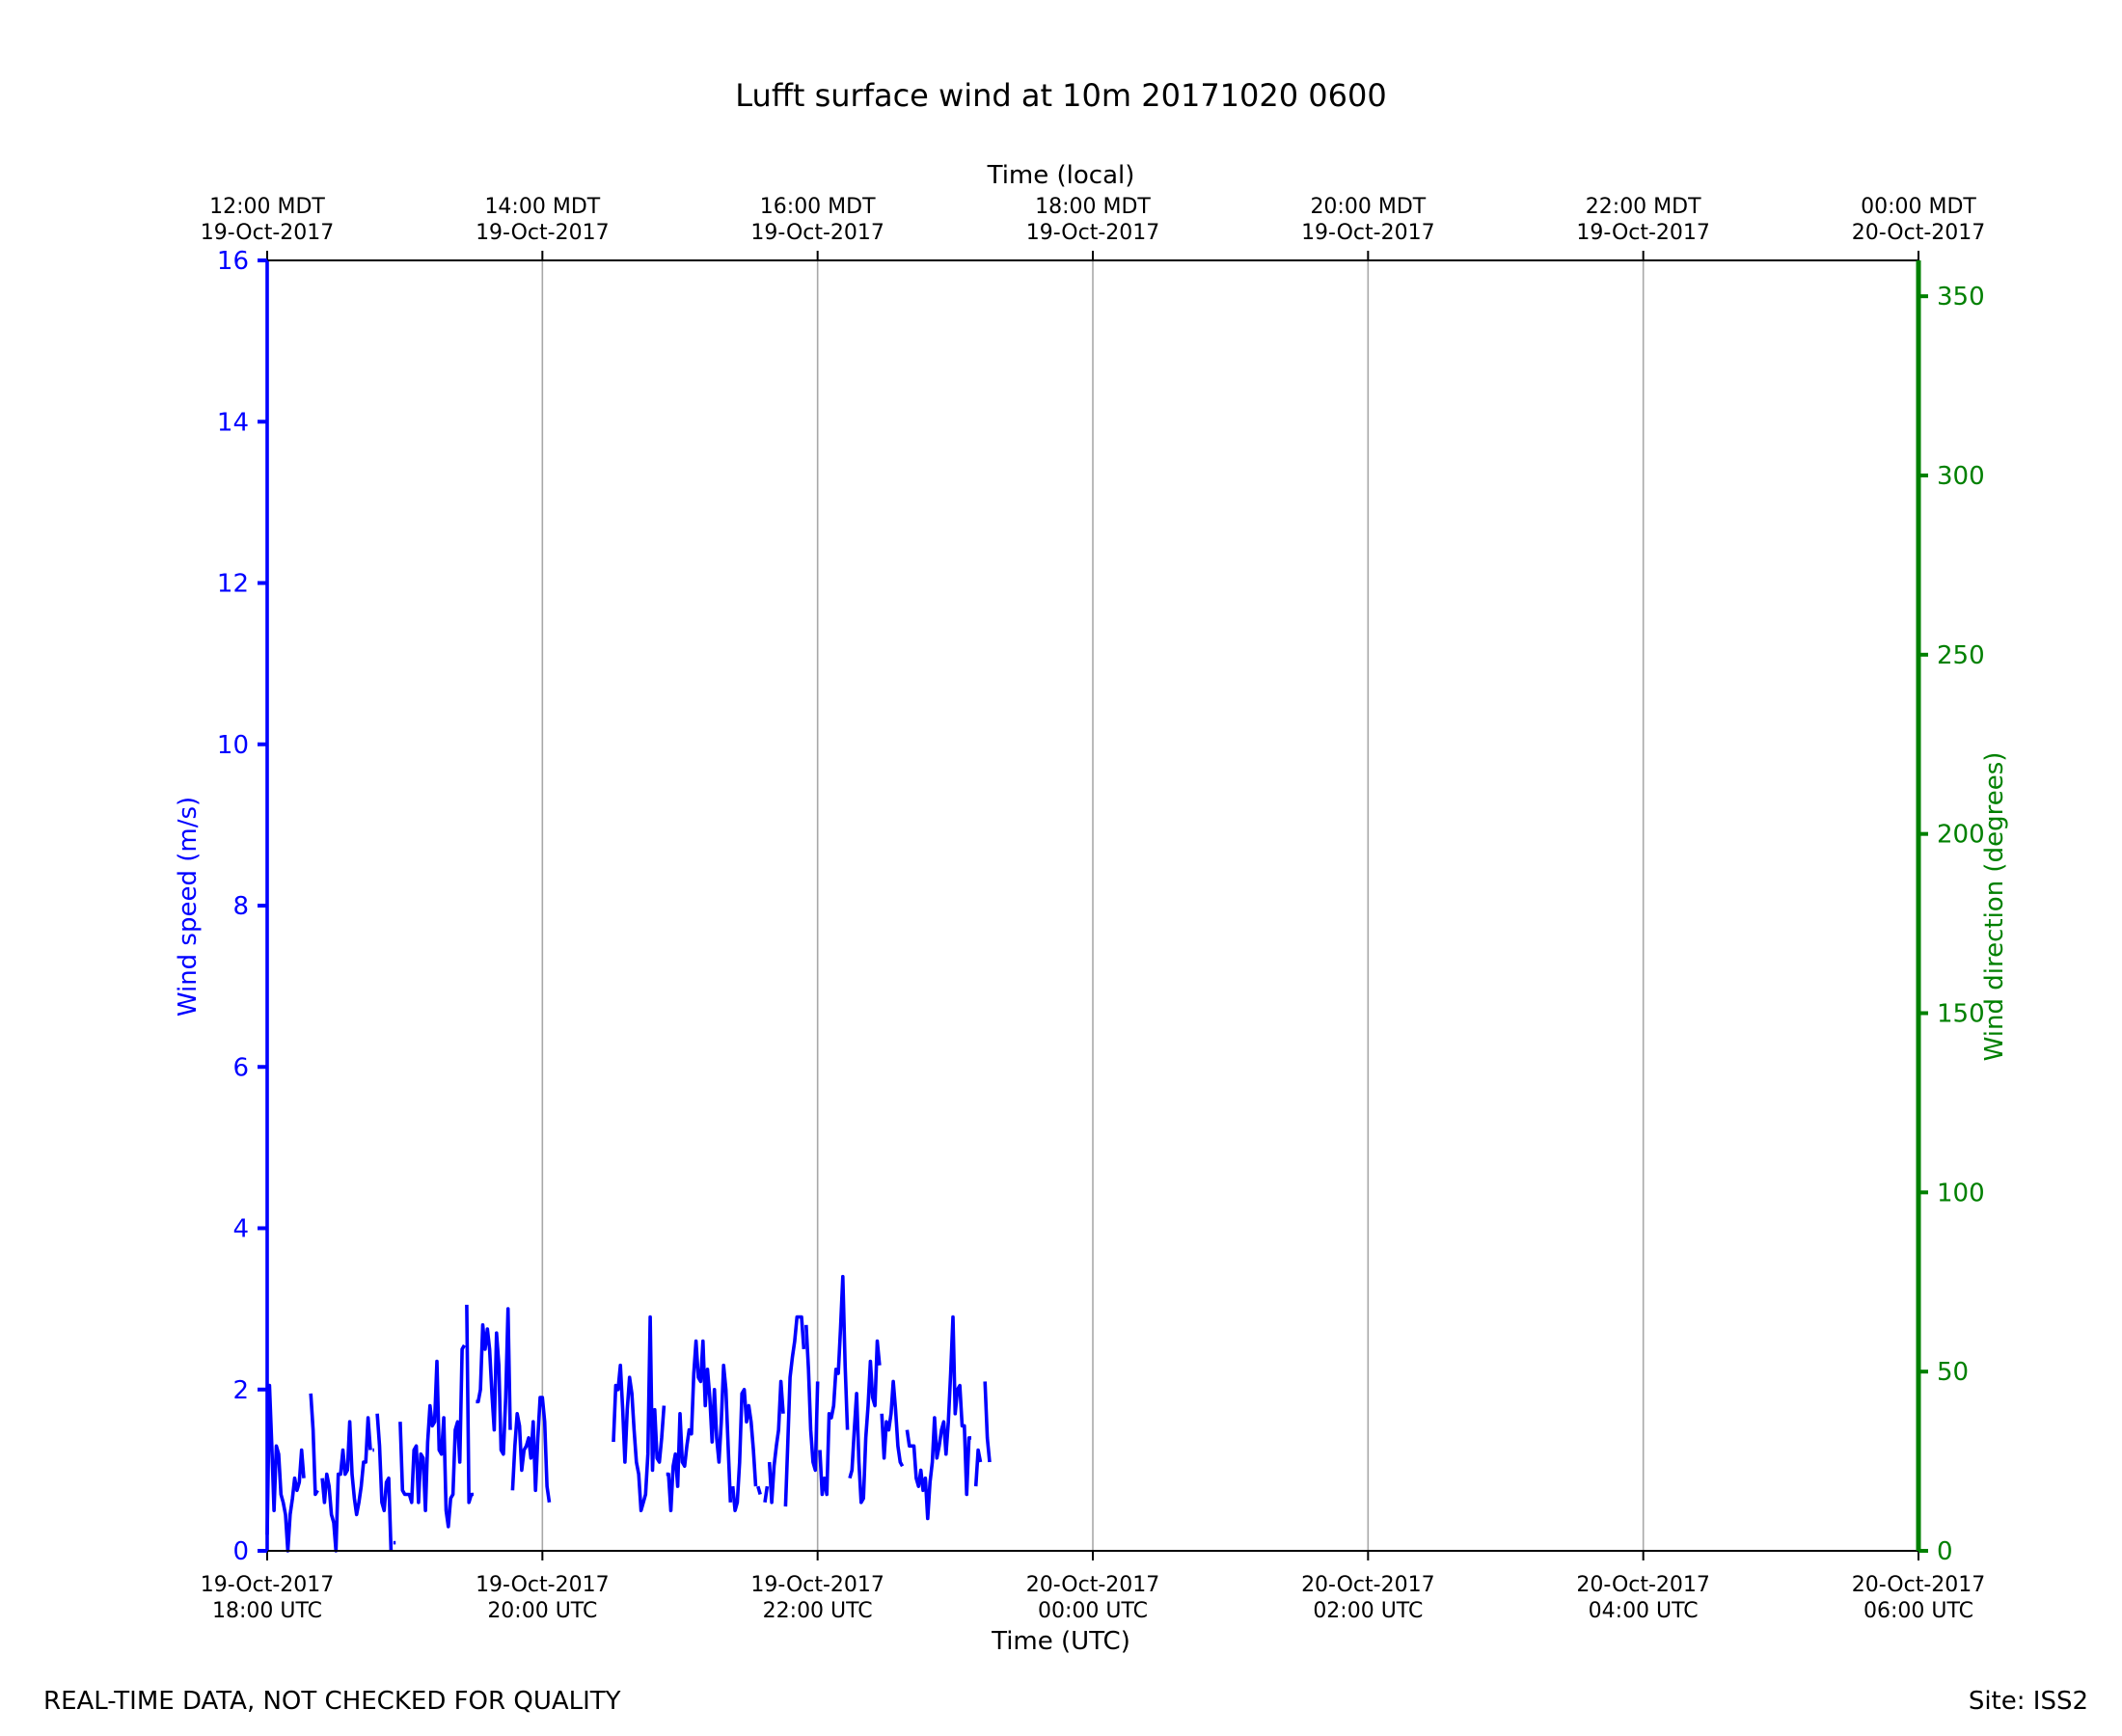 This screenshot has height=1736, width=2122. What do you see at coordinates (1919, 233) in the screenshot?
I see `x2-tick-label-date: 20-Oct-2017` at bounding box center [1919, 233].